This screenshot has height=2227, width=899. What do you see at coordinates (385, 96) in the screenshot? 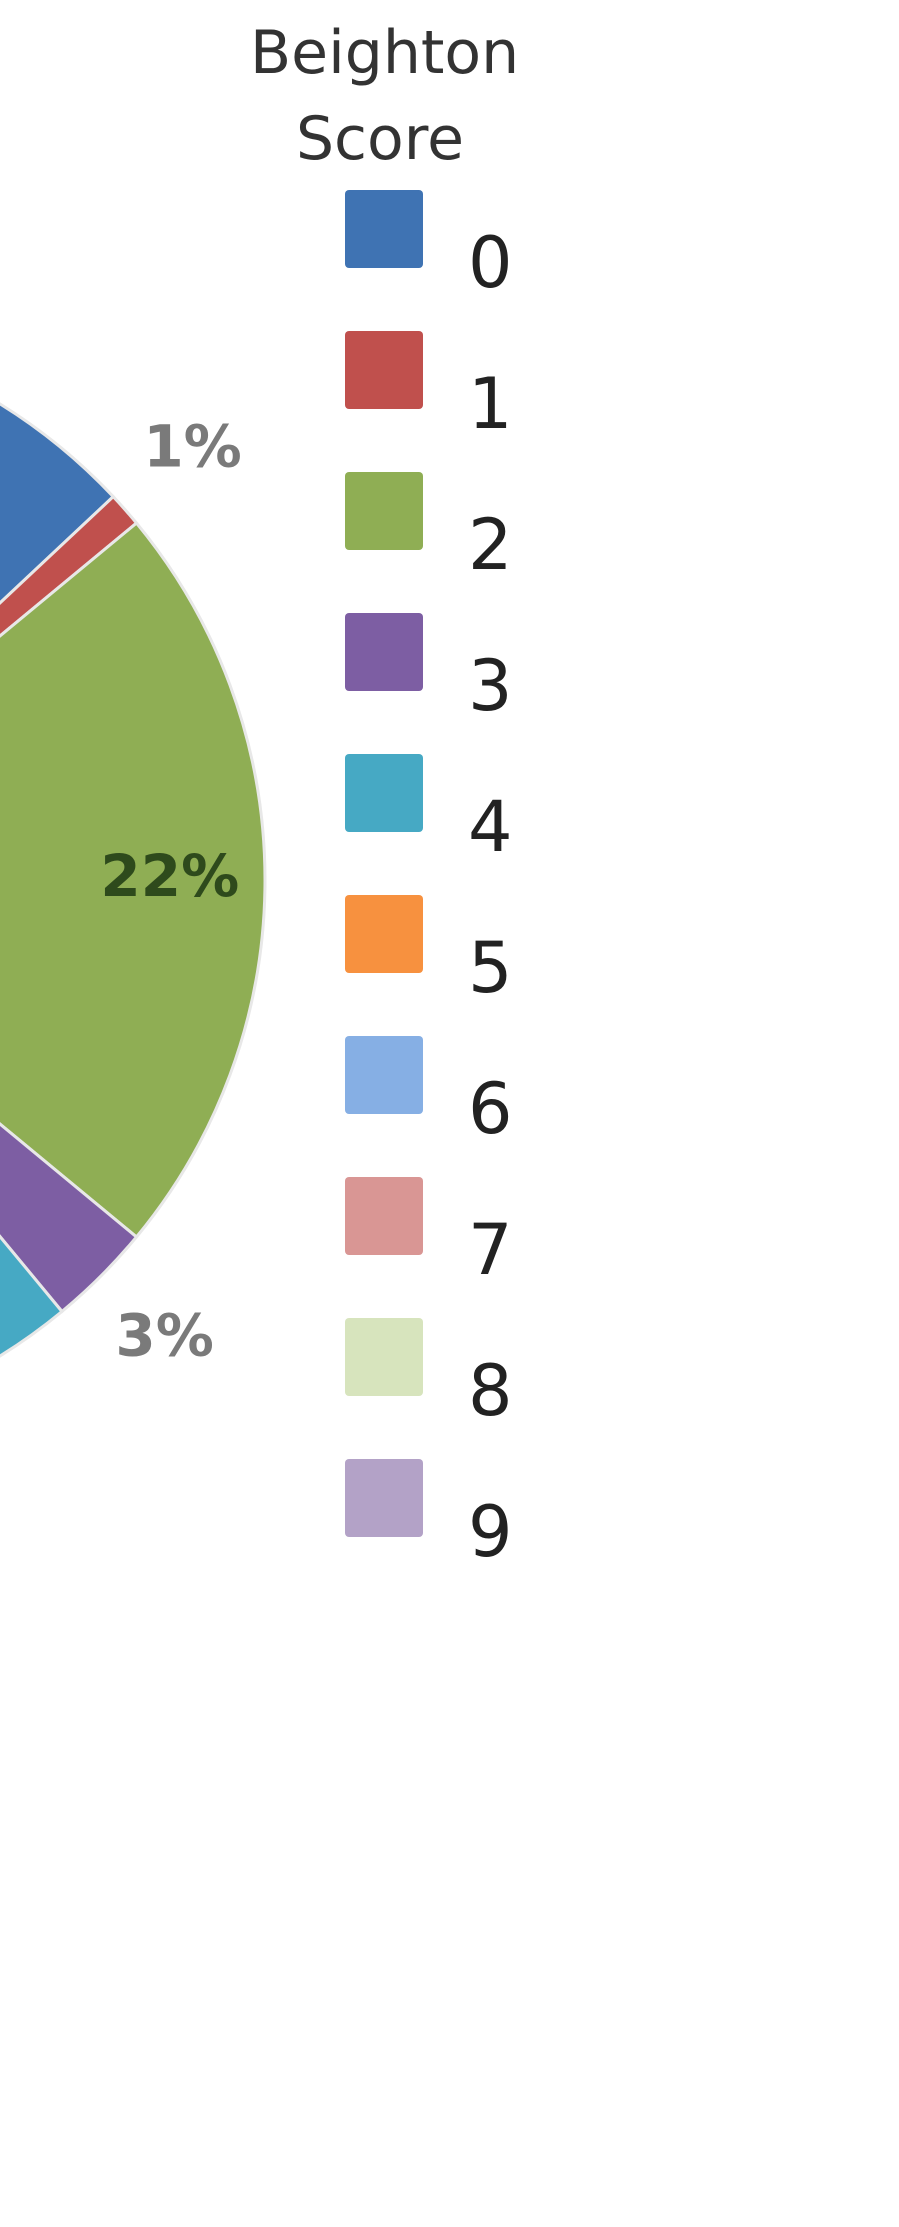
I see `legend-title: Beighton Score` at bounding box center [385, 96].